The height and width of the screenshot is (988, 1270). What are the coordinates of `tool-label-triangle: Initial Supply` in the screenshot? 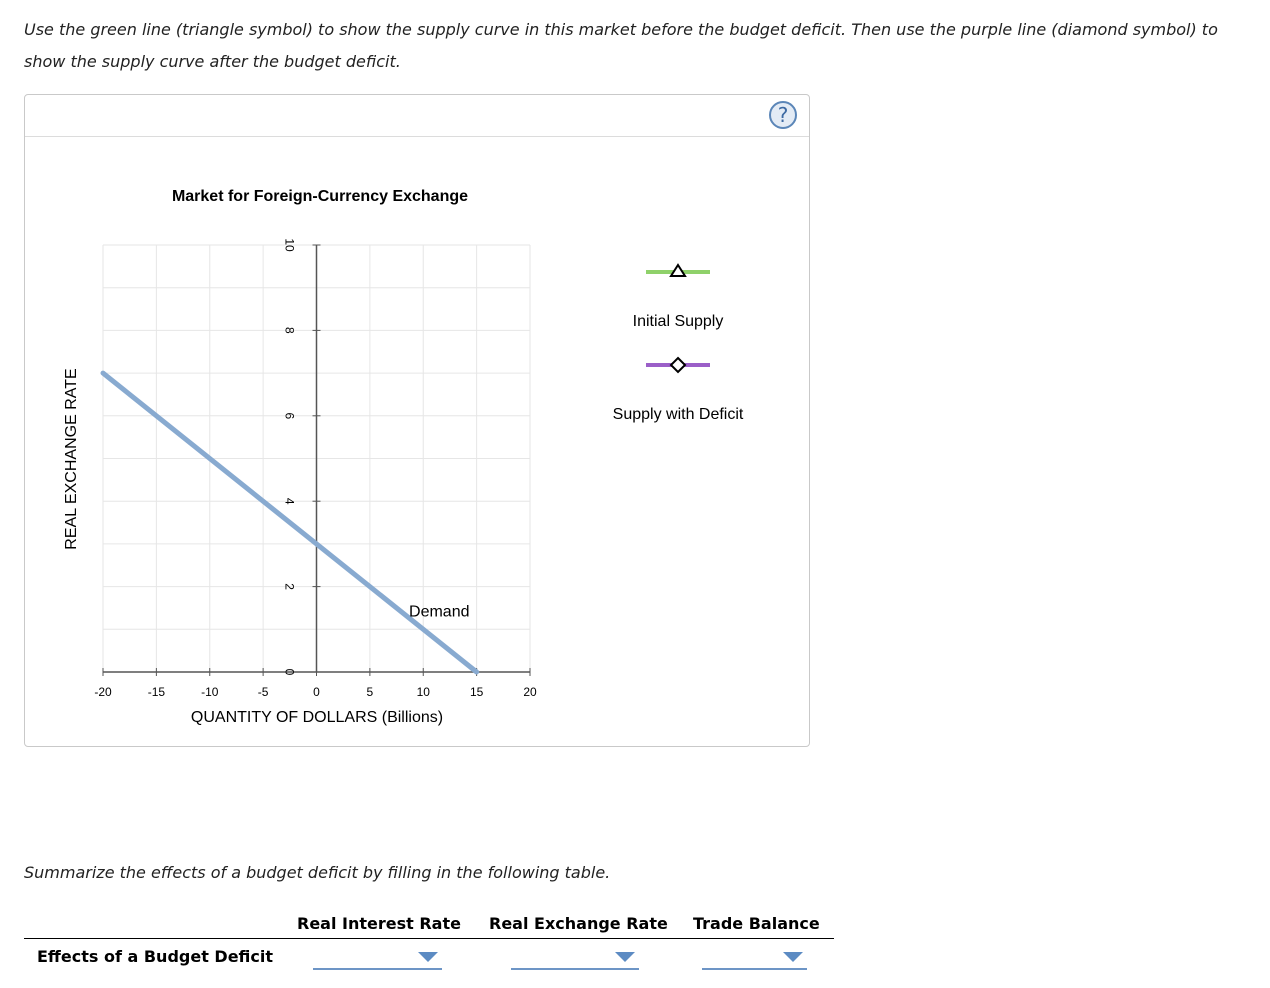 It's located at (678, 321).